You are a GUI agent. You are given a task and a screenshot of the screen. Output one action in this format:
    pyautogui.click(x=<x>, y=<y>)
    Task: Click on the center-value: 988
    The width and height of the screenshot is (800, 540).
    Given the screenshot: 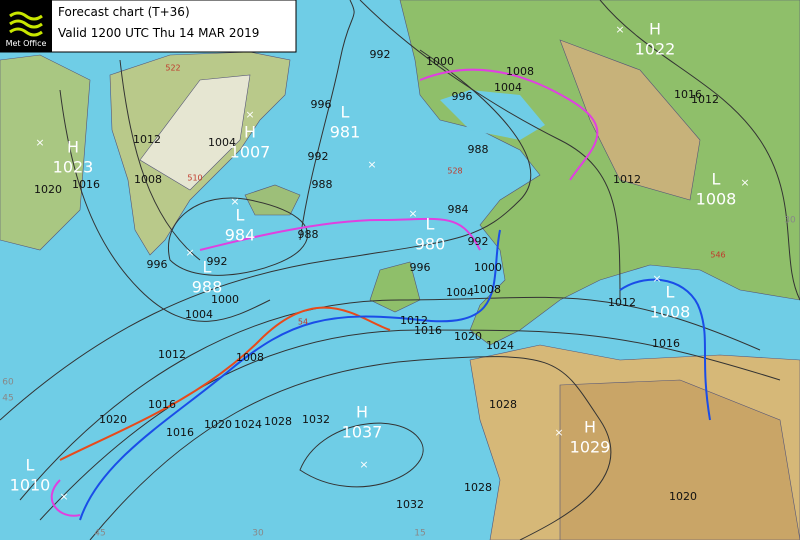 What is the action you would take?
    pyautogui.click(x=207, y=287)
    